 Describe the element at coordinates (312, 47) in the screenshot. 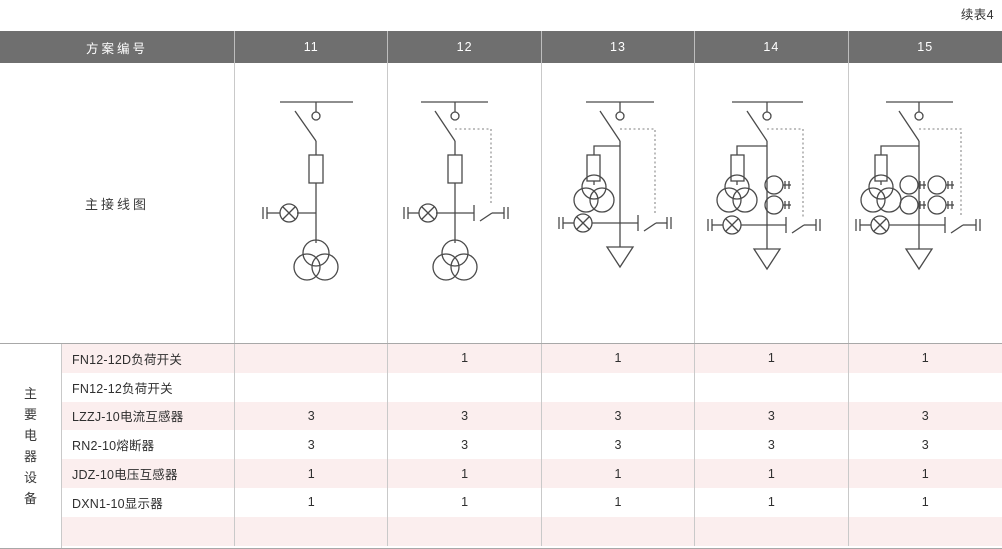

I see `header-col-11: 11` at that location.